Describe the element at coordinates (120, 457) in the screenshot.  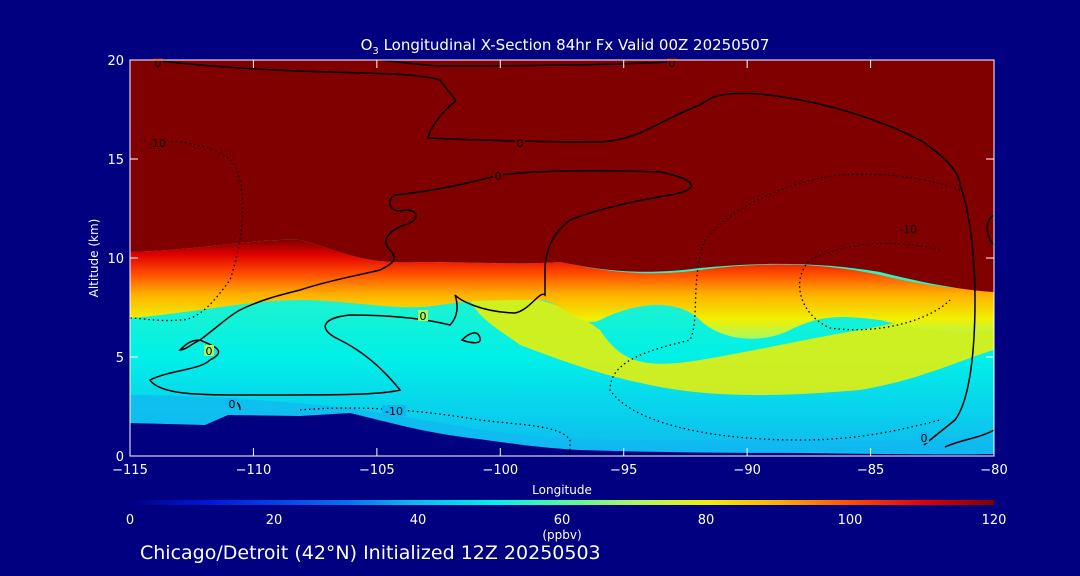
I see `y-tick-label: 0` at that location.